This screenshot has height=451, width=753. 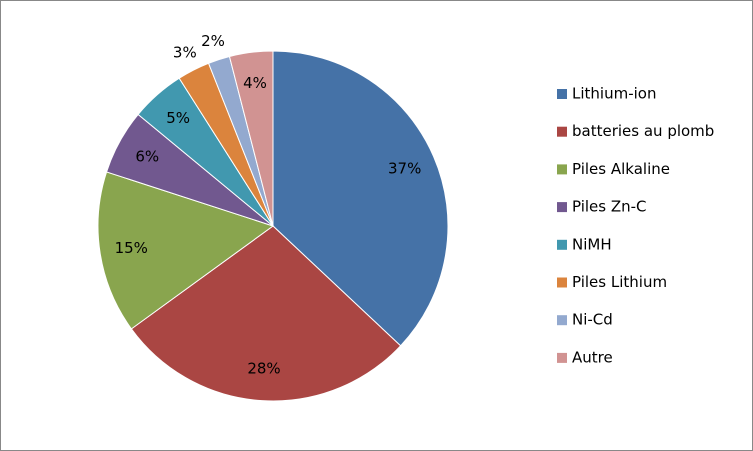 I want to click on data-label: 28%, so click(x=263, y=369).